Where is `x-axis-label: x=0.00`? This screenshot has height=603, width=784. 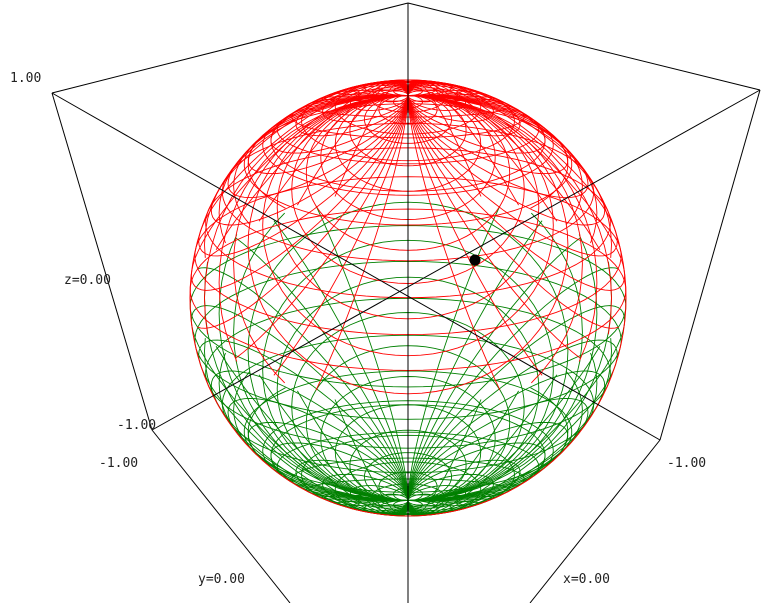
x-axis-label: x=0.00 is located at coordinates (586, 579).